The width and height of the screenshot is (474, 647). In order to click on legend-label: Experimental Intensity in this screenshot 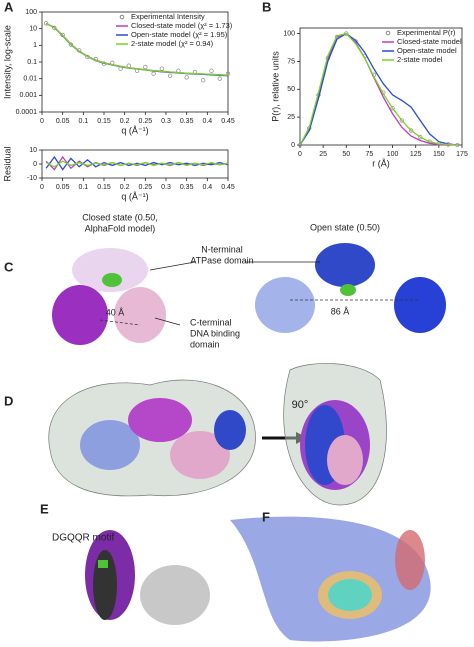, I will do `click(168, 16)`.